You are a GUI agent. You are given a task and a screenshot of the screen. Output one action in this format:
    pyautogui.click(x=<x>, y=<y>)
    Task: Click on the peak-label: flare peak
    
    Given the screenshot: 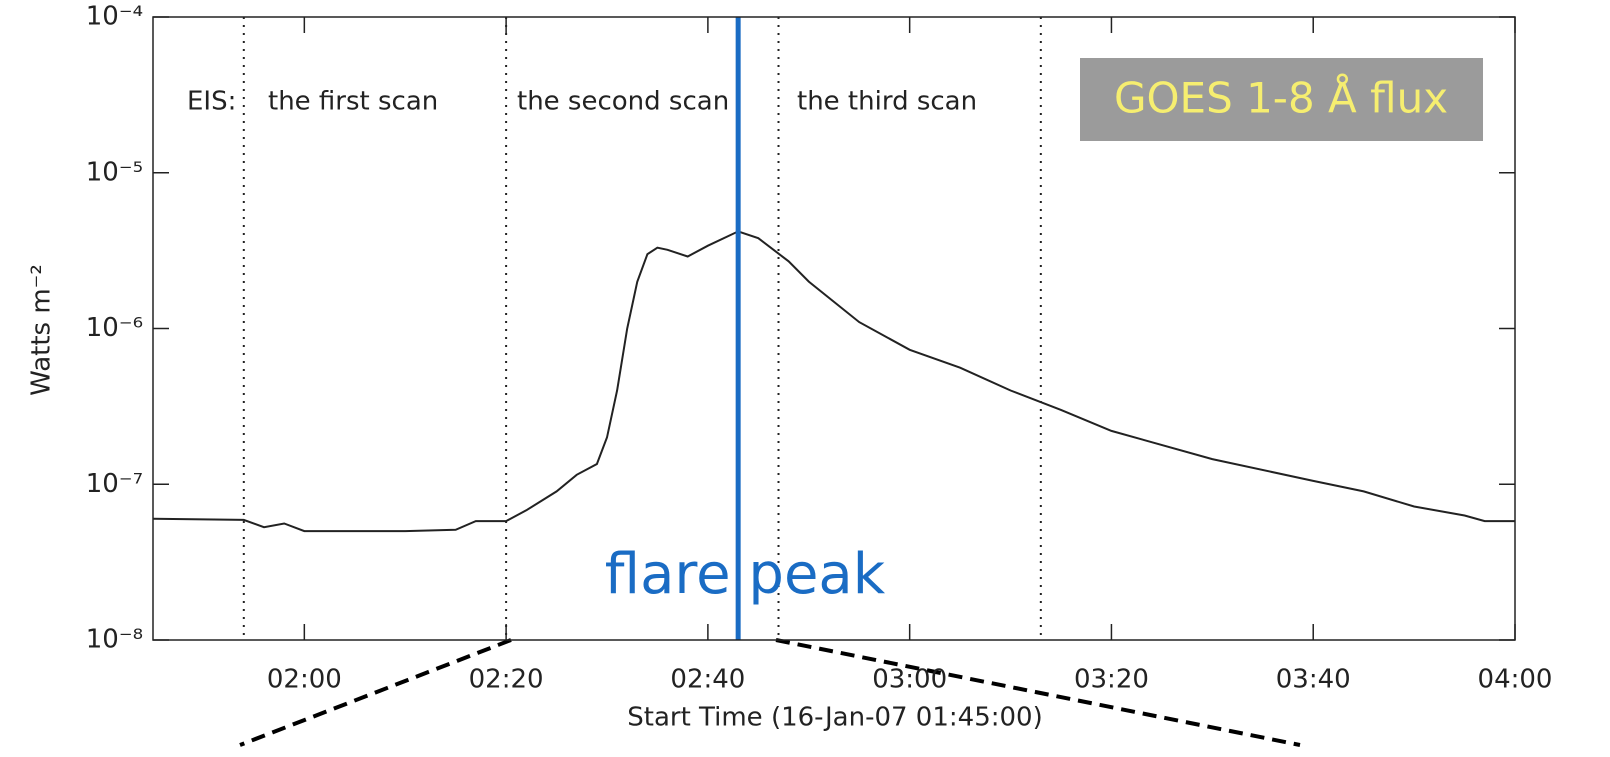 What is the action you would take?
    pyautogui.click(x=745, y=574)
    